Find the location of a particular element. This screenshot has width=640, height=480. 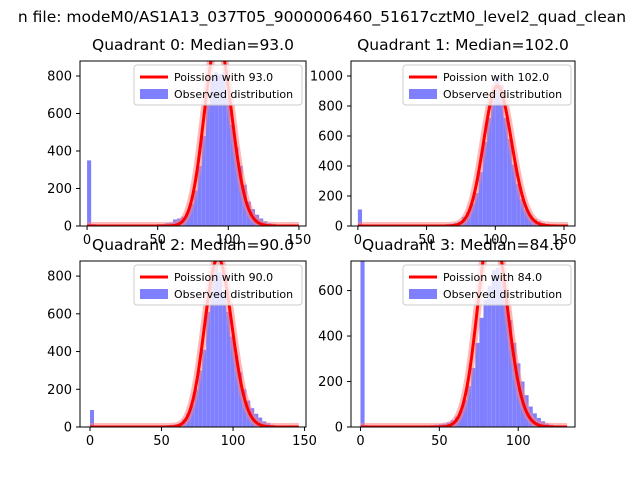

quadrant-1-poisson-curve is located at coordinates (463, 155).